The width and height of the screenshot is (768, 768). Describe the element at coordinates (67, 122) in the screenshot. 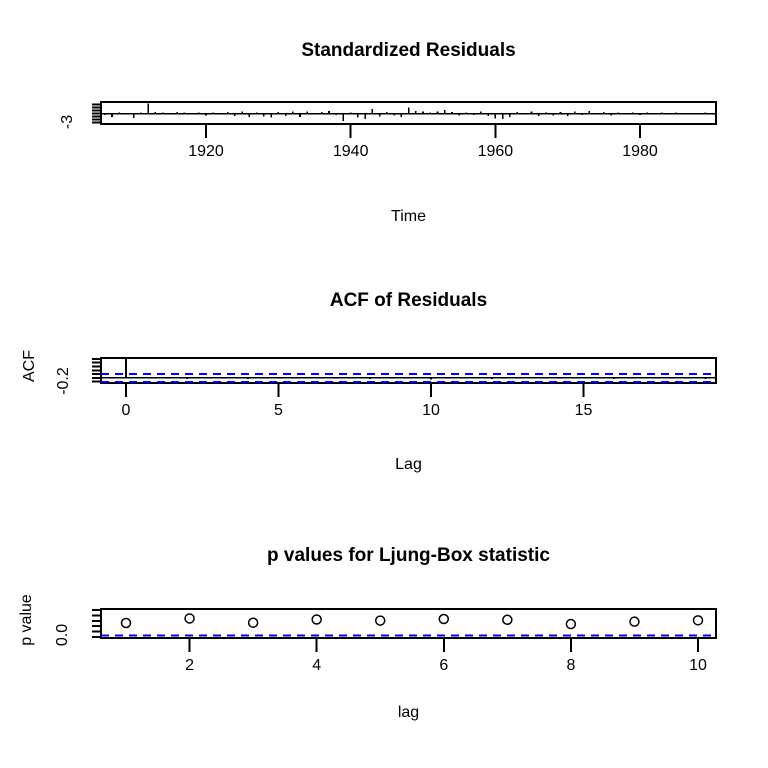

I see `panel1-y-tick-label: -3` at that location.